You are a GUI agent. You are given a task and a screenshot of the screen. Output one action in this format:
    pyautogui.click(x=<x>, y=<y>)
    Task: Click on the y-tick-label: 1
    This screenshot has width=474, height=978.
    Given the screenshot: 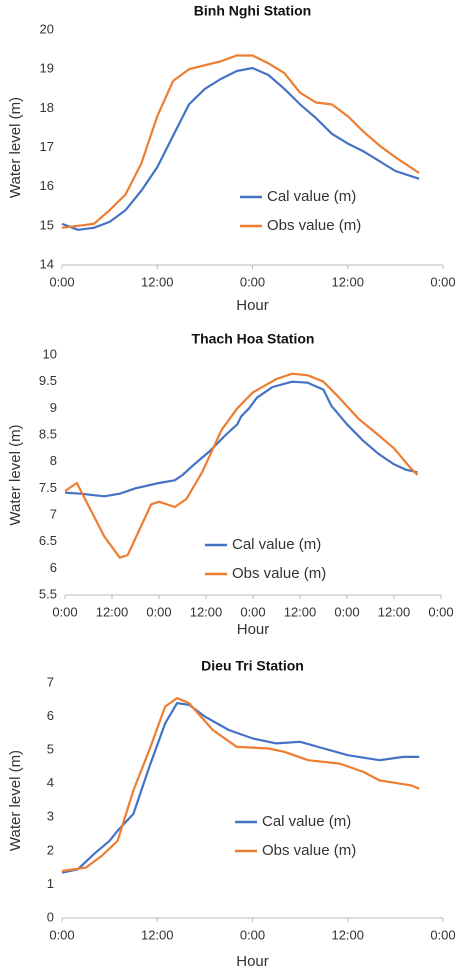 What is the action you would take?
    pyautogui.click(x=50, y=883)
    